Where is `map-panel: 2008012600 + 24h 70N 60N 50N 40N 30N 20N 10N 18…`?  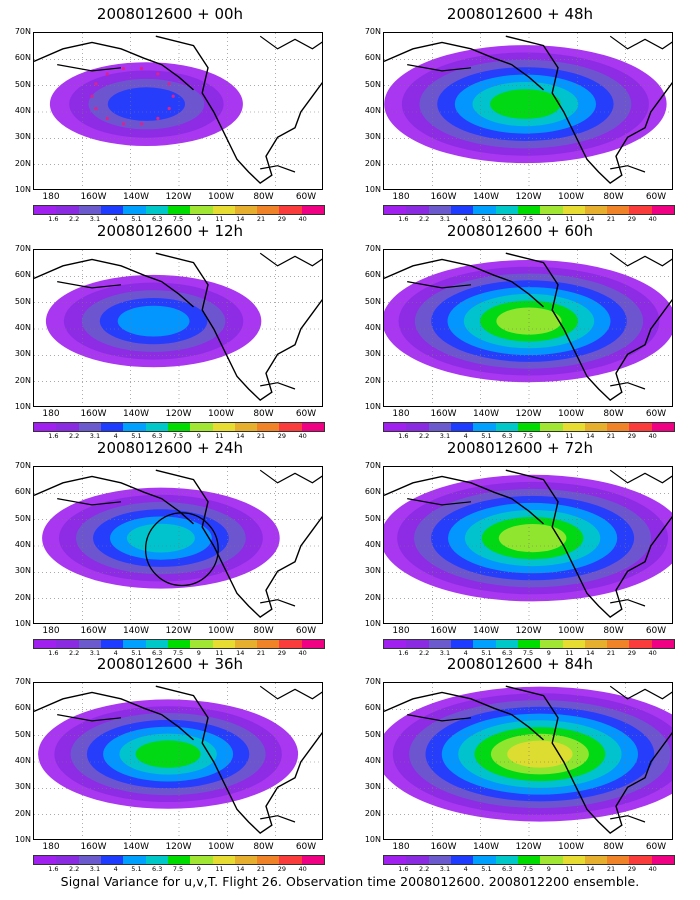 map-panel: 2008012600 + 24h 70N 60N 50N 40N 30N 20N 10N 18… is located at coordinates (170, 548).